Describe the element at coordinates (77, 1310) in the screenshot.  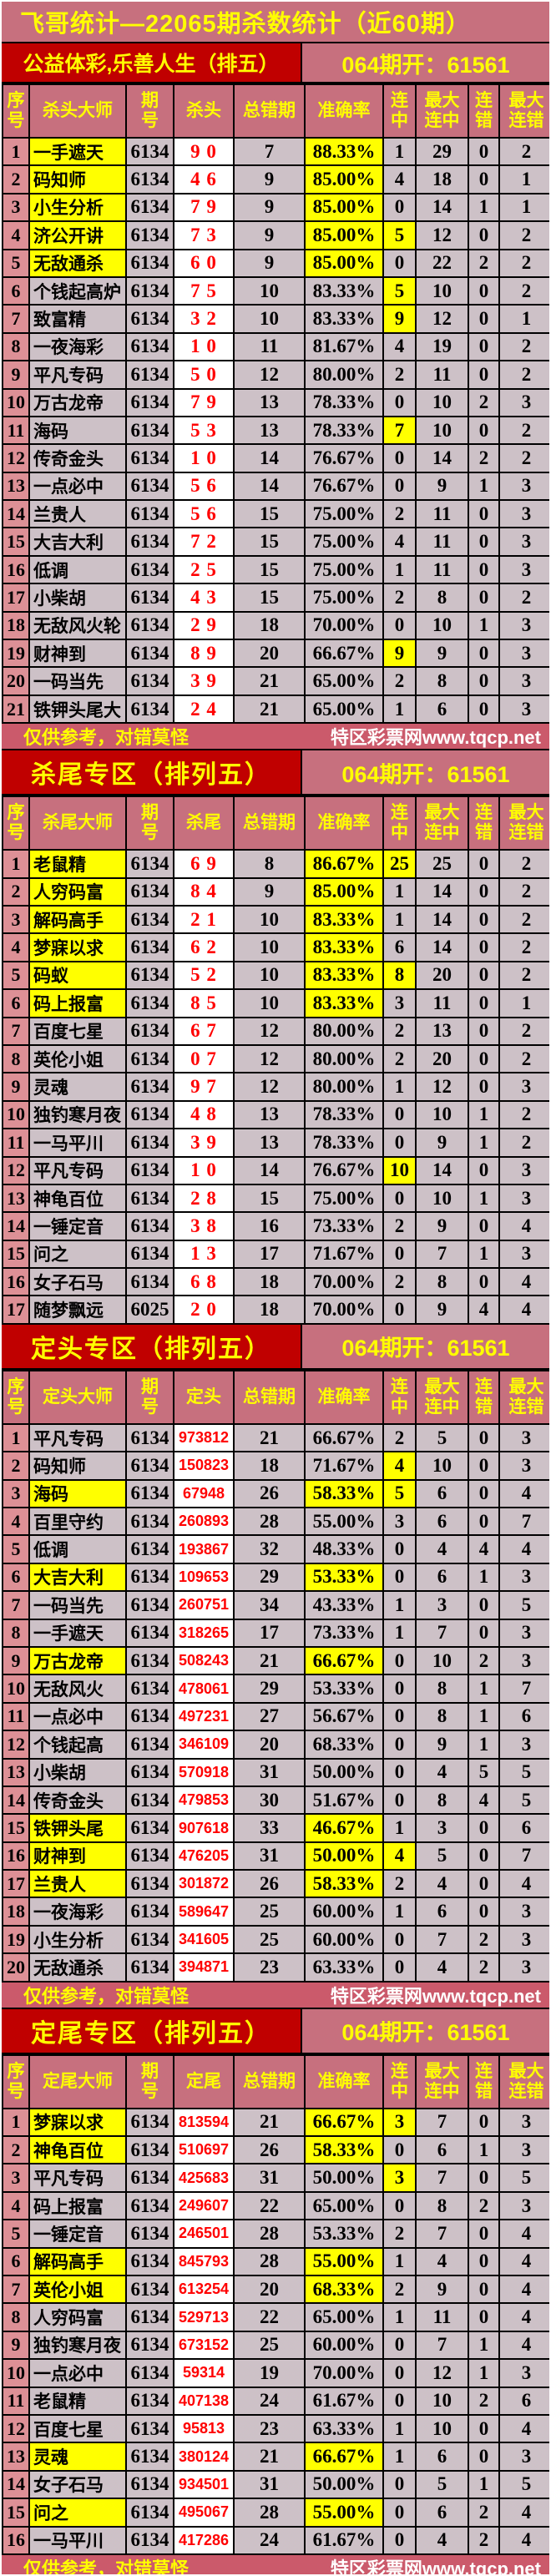
I see `cell-master-name: 随梦飘远` at that location.